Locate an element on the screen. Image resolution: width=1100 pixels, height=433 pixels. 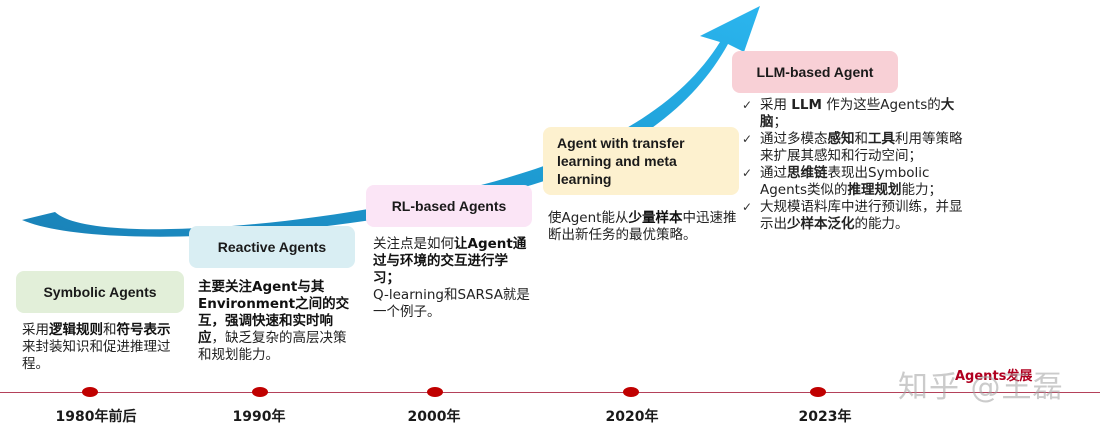
desc-bold-text: 让Agent通过与环境的交互进行学习； is located at coordinates (450, 261).